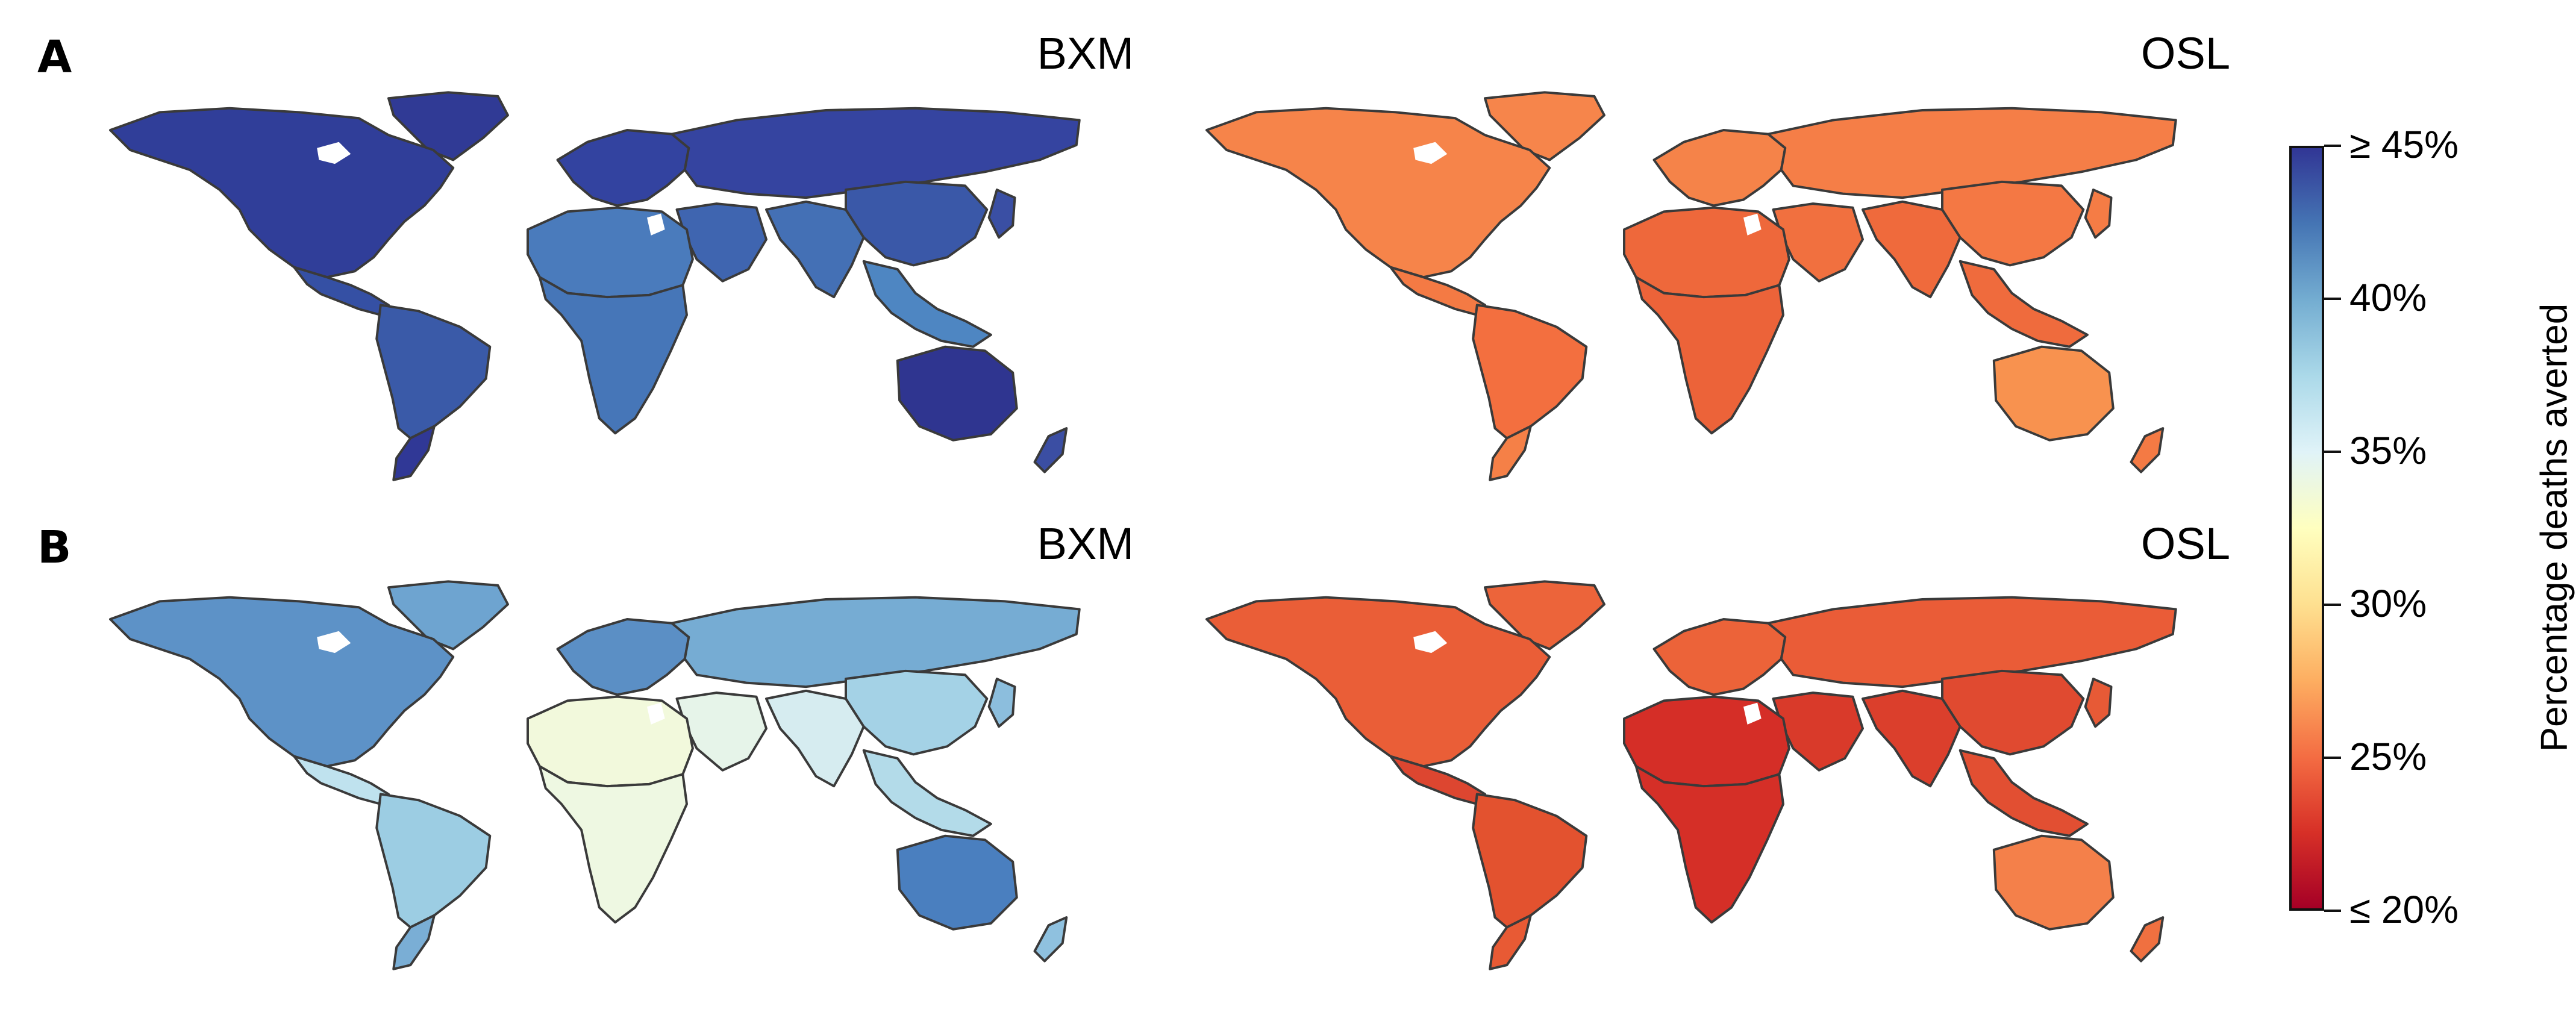  I want to click on colorbar-tick-label: 25%, so click(2388, 756).